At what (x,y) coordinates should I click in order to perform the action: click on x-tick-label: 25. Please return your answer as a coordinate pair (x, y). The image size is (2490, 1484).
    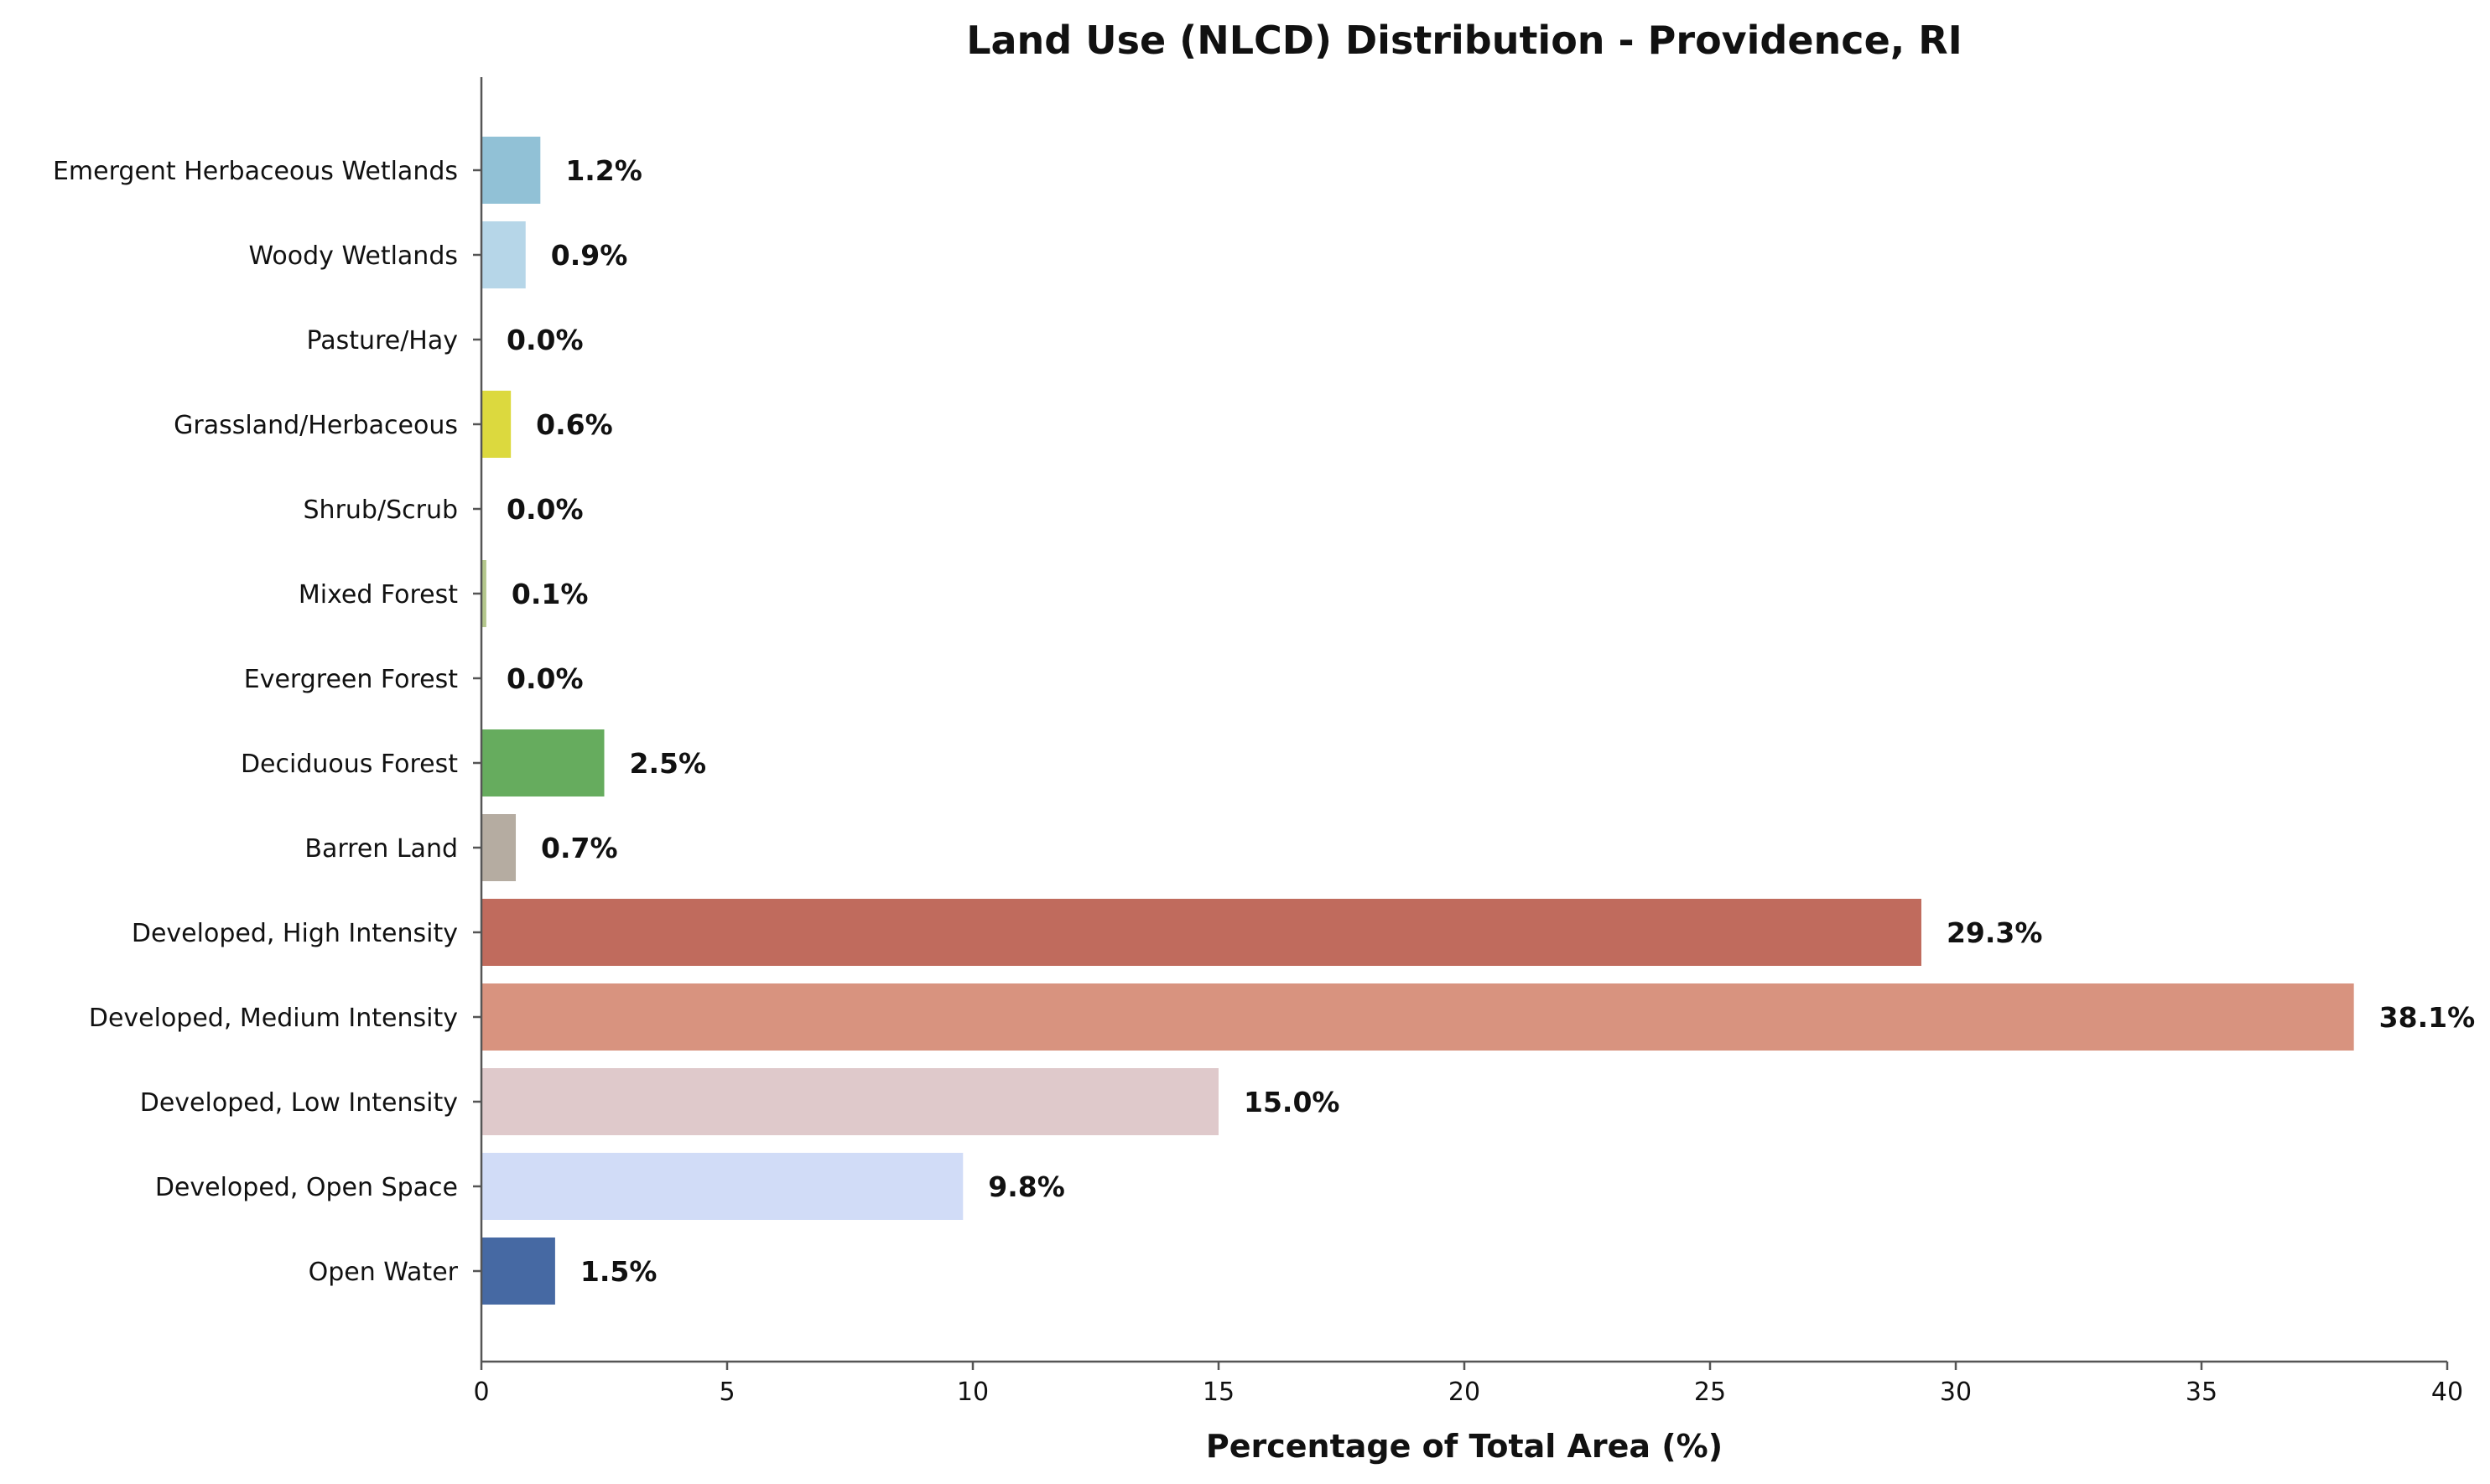
    Looking at the image, I should click on (1710, 1392).